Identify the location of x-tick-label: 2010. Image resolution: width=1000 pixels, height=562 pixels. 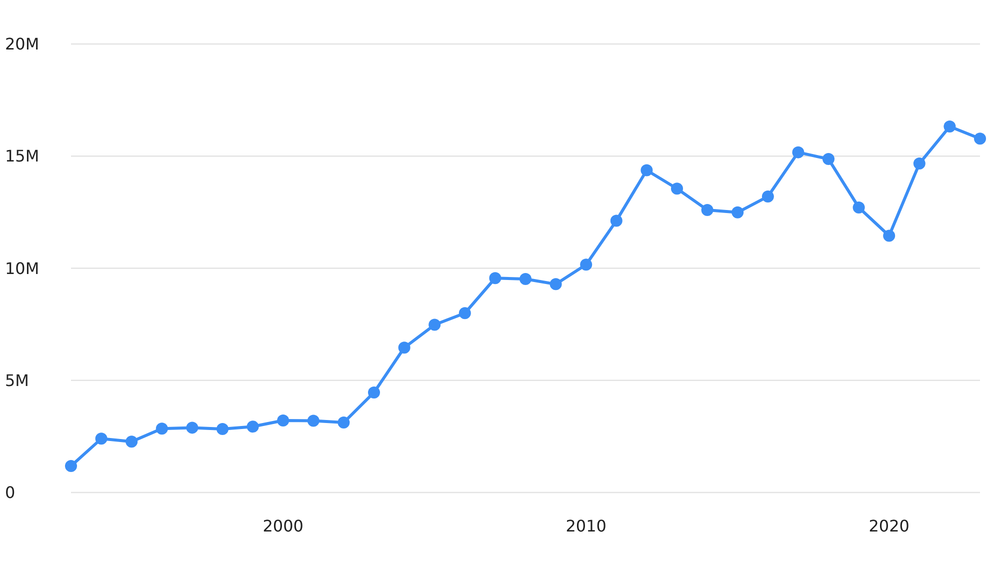
(586, 526).